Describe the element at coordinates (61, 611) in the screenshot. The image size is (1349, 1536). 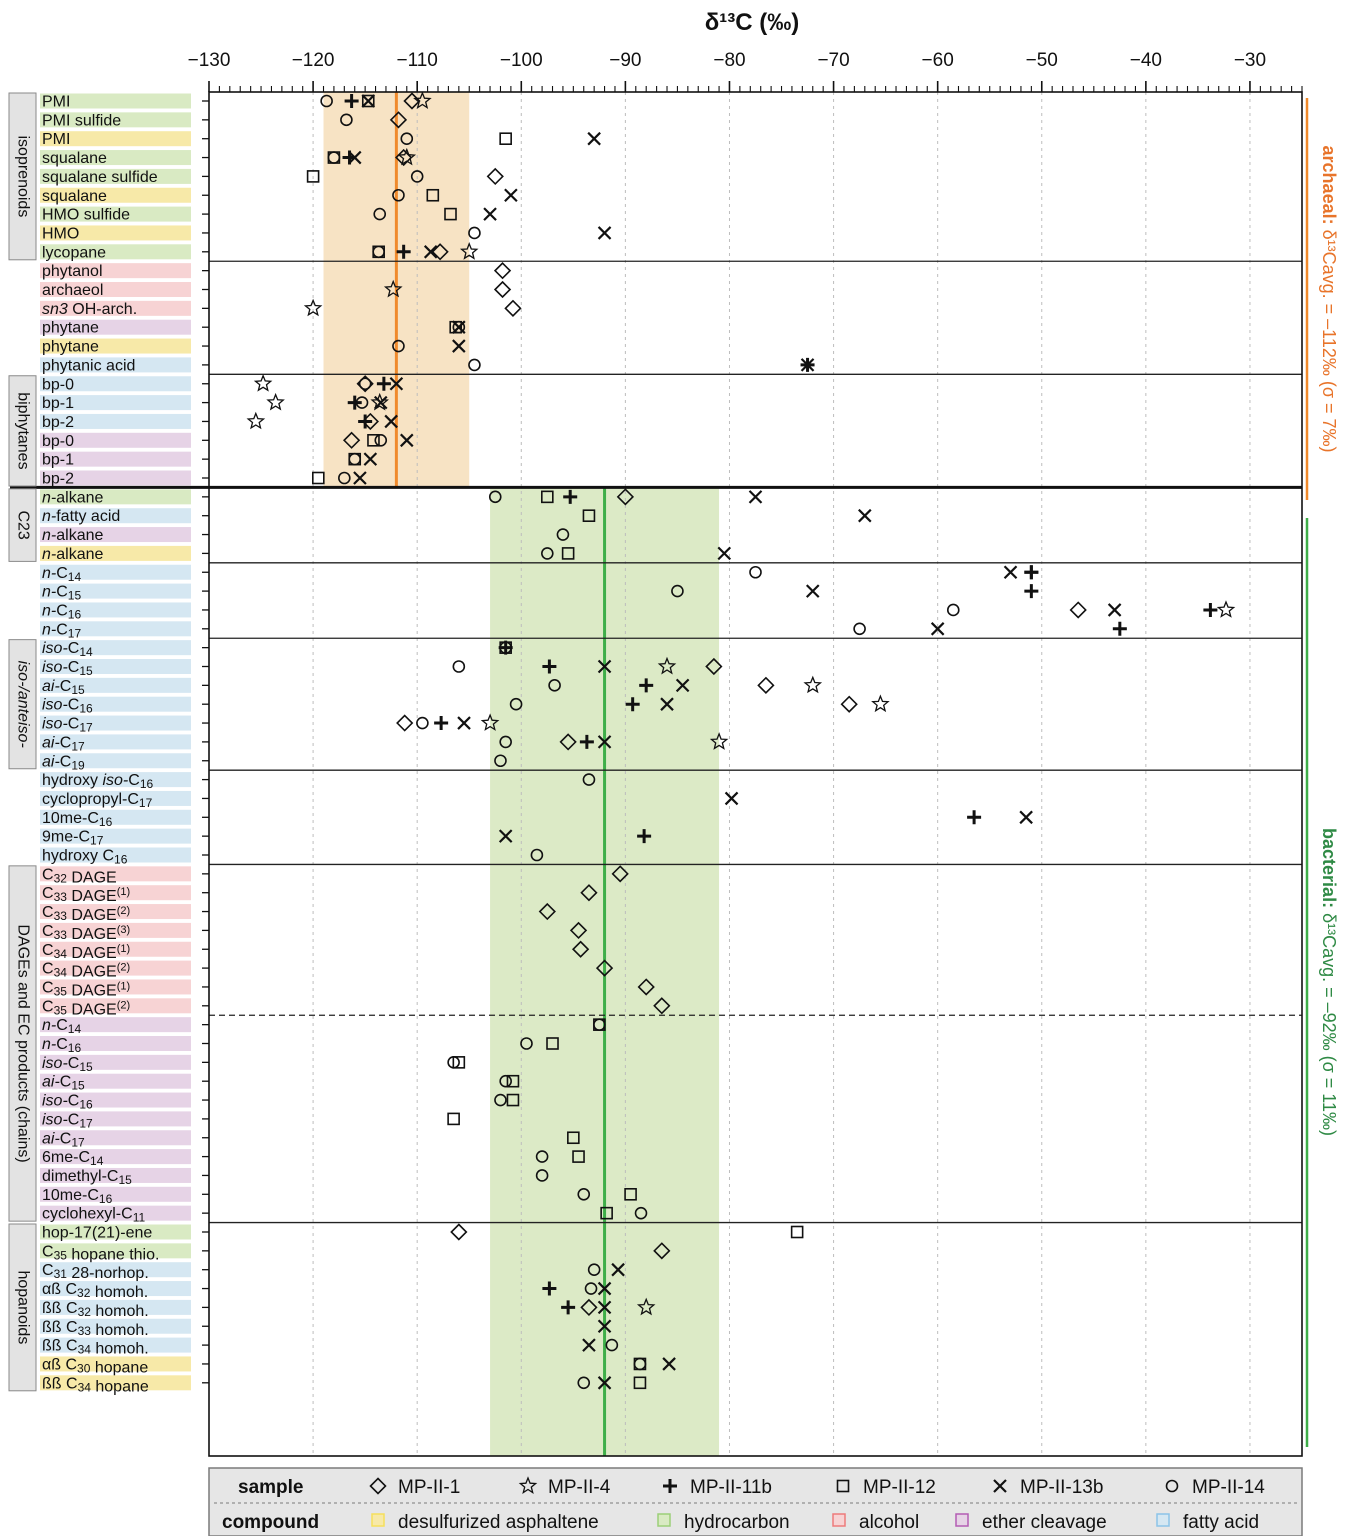
I see `row-label: n-C16` at that location.